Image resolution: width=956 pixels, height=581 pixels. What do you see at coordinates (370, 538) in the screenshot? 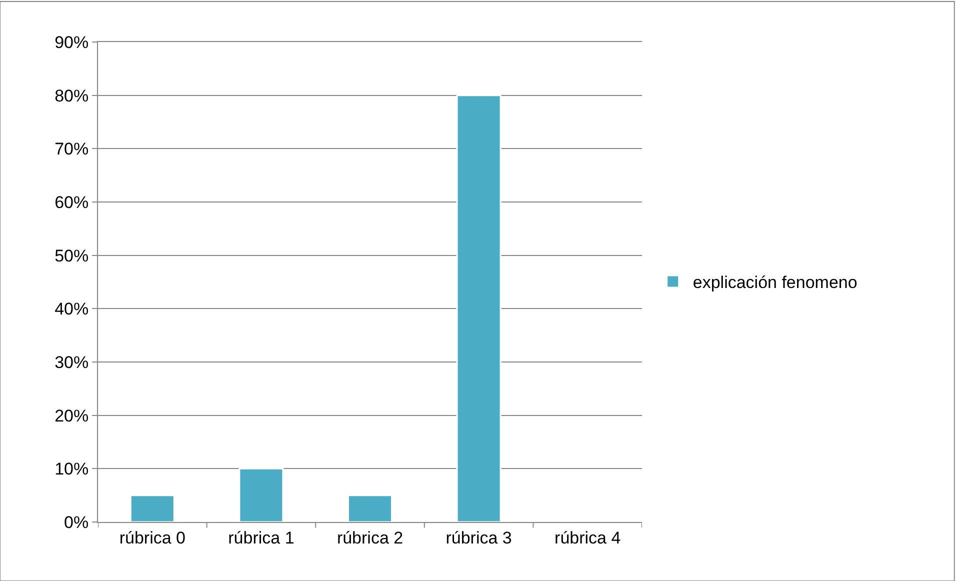
I see `x-tick-label: rúbrica 2` at bounding box center [370, 538].